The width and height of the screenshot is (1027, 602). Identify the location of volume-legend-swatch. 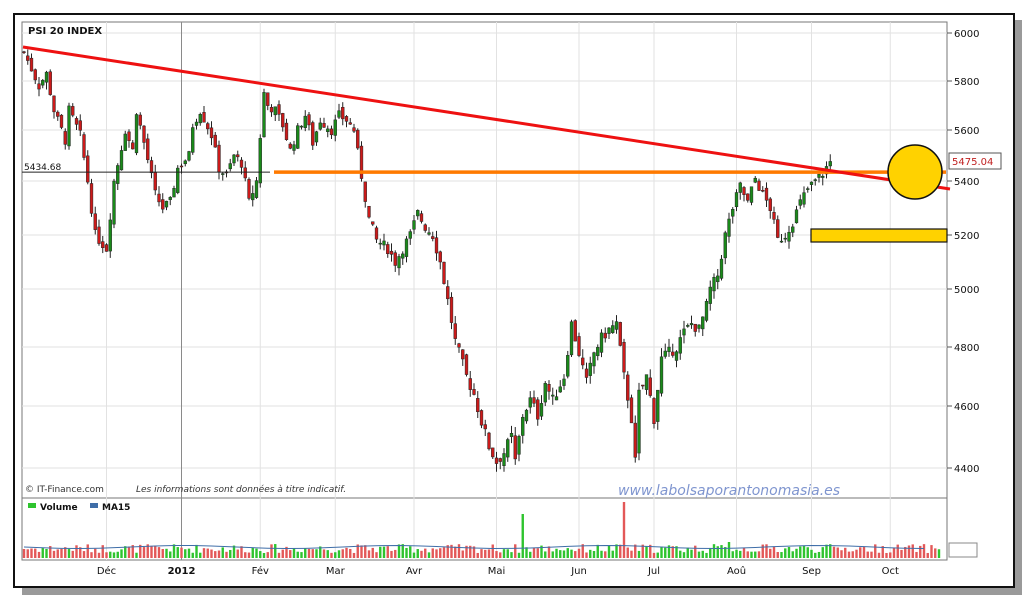
(32, 505).